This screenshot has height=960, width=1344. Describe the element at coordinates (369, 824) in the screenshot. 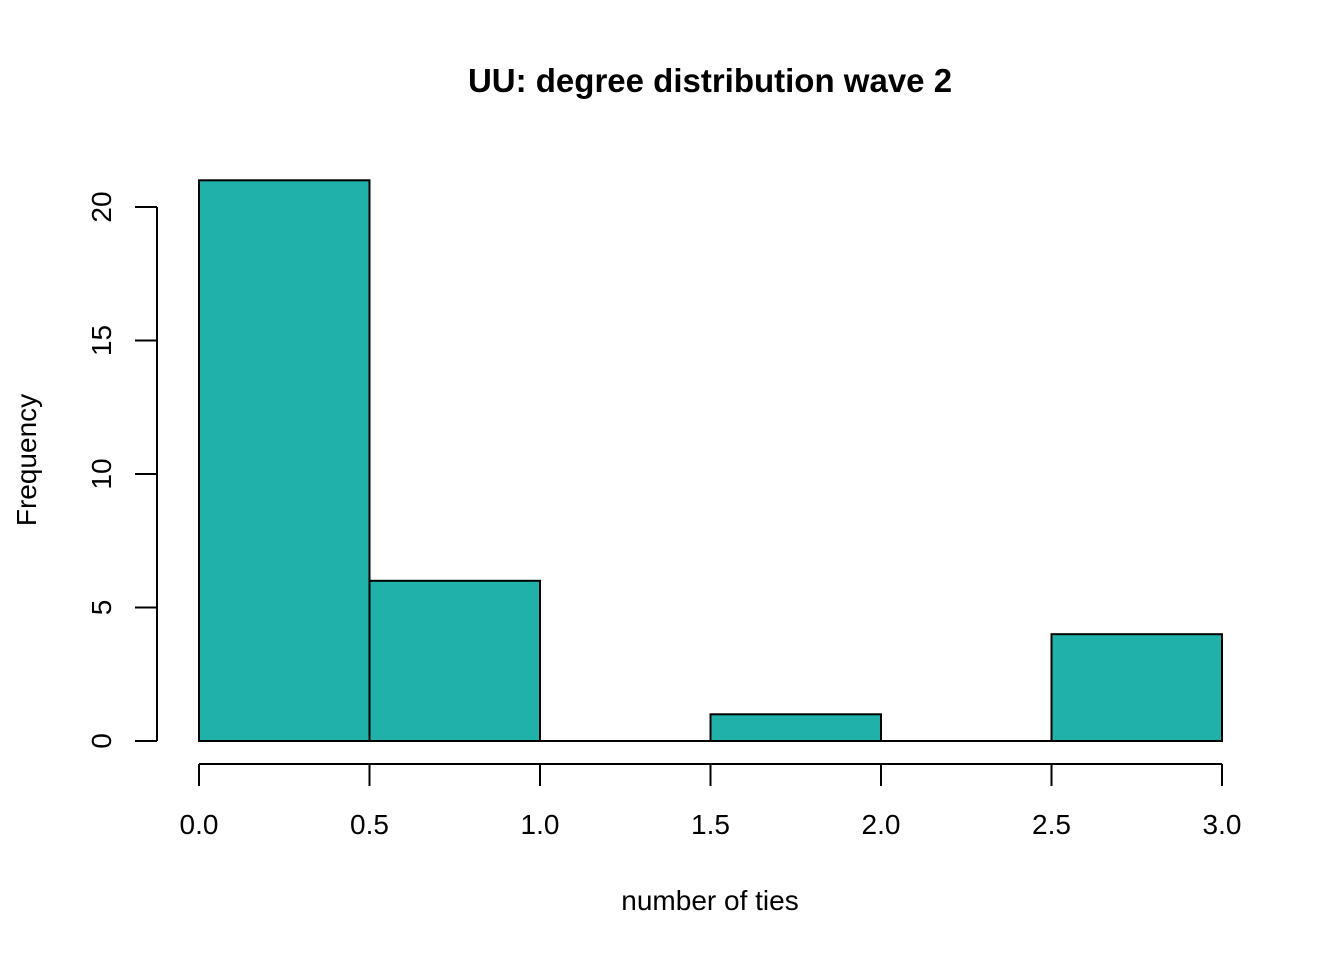

I see `x-tick-label: 0.5` at that location.